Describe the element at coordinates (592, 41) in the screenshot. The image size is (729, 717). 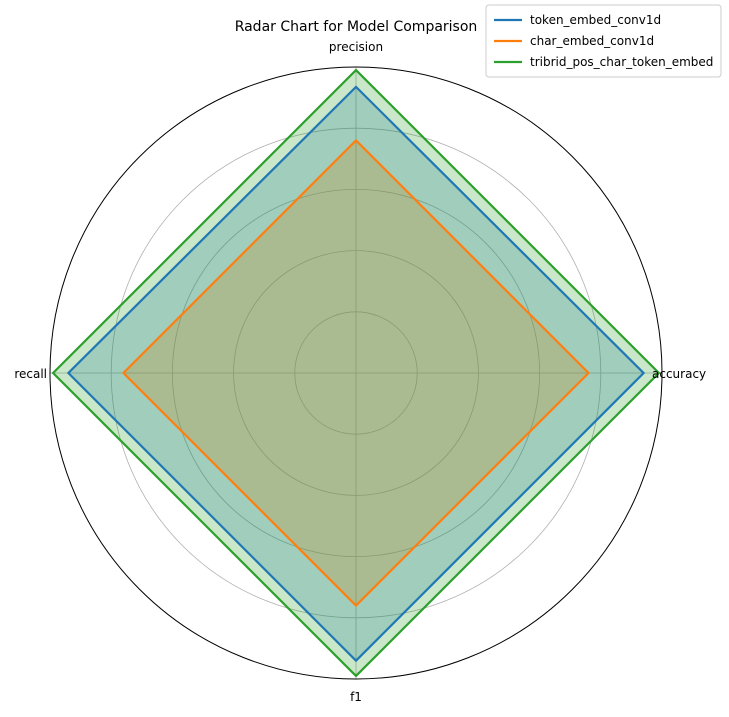
I see `legend-label-char_embed_conv1d: char_embed_conv1d` at that location.